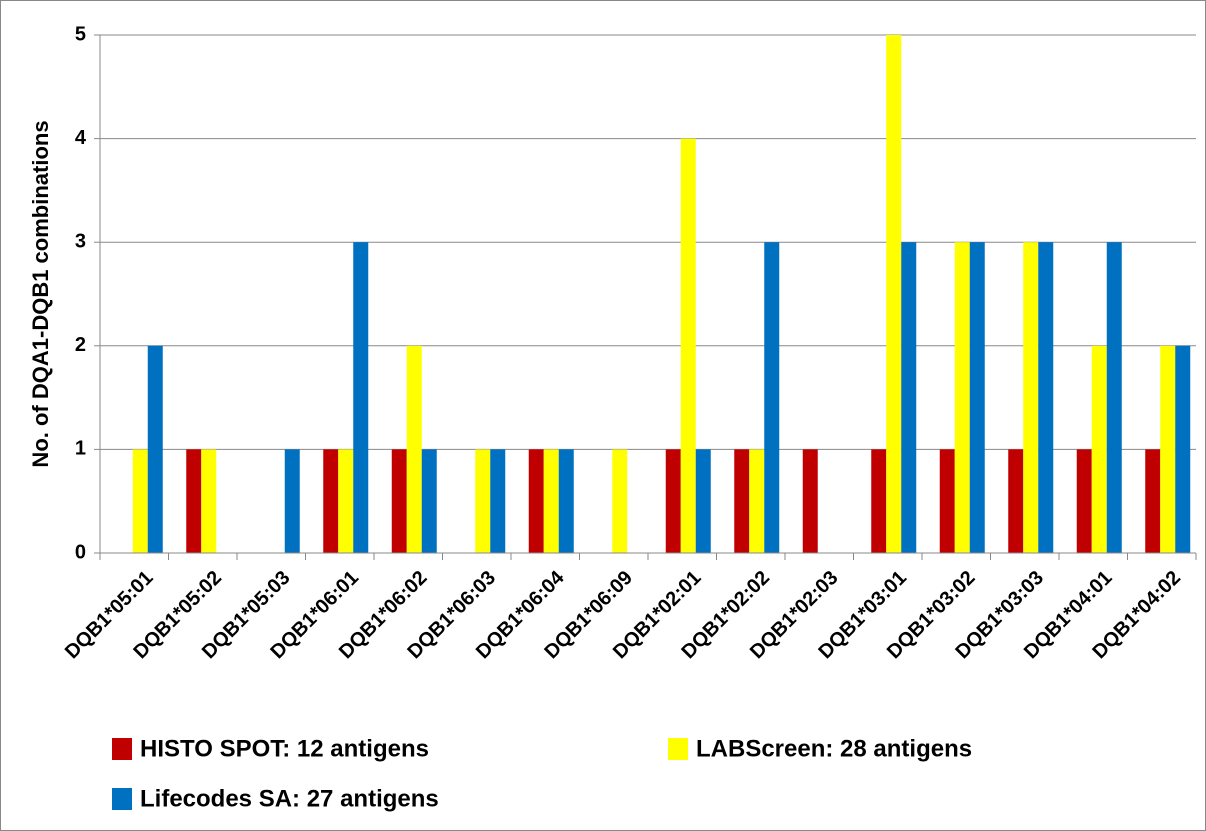  What do you see at coordinates (80, 345) in the screenshot?
I see `y-tick-label: 2` at bounding box center [80, 345].